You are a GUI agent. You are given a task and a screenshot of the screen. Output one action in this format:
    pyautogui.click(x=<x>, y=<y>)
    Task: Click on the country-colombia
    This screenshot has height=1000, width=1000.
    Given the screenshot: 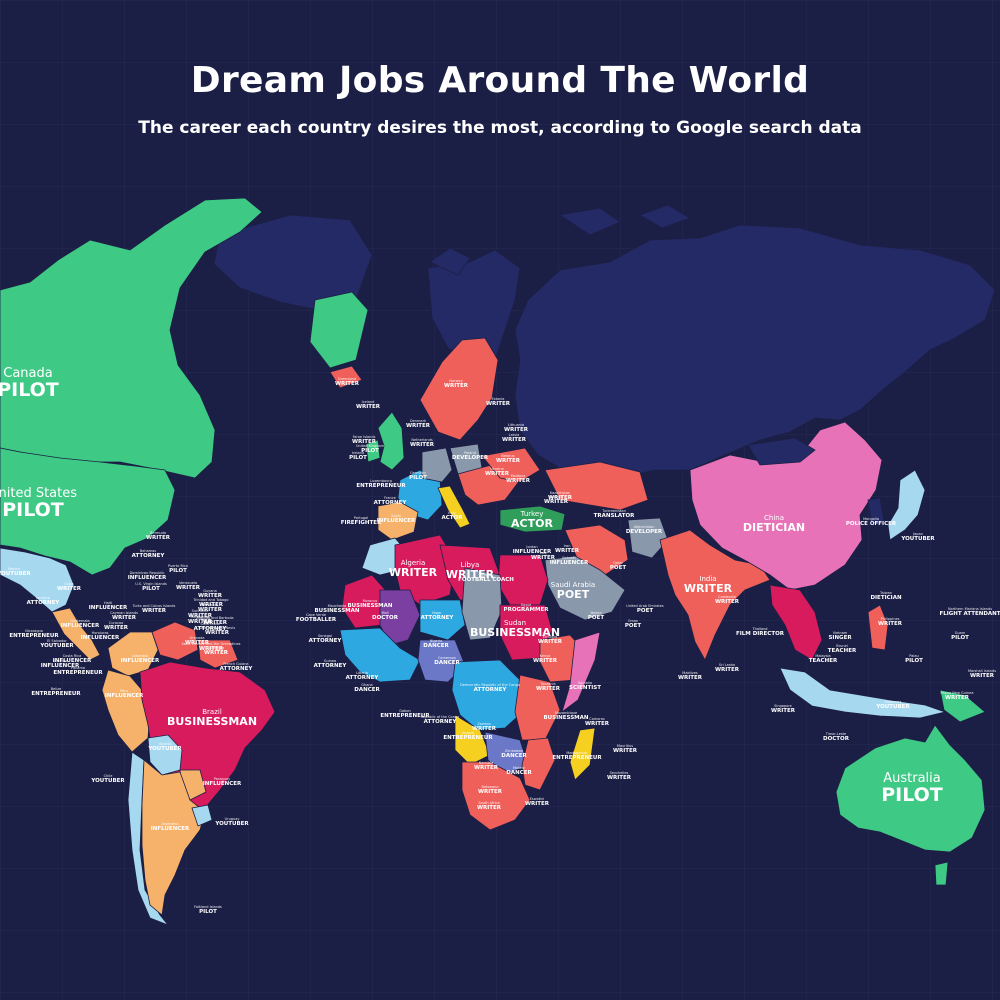 What is the action you would take?
    pyautogui.click(x=133, y=654)
    